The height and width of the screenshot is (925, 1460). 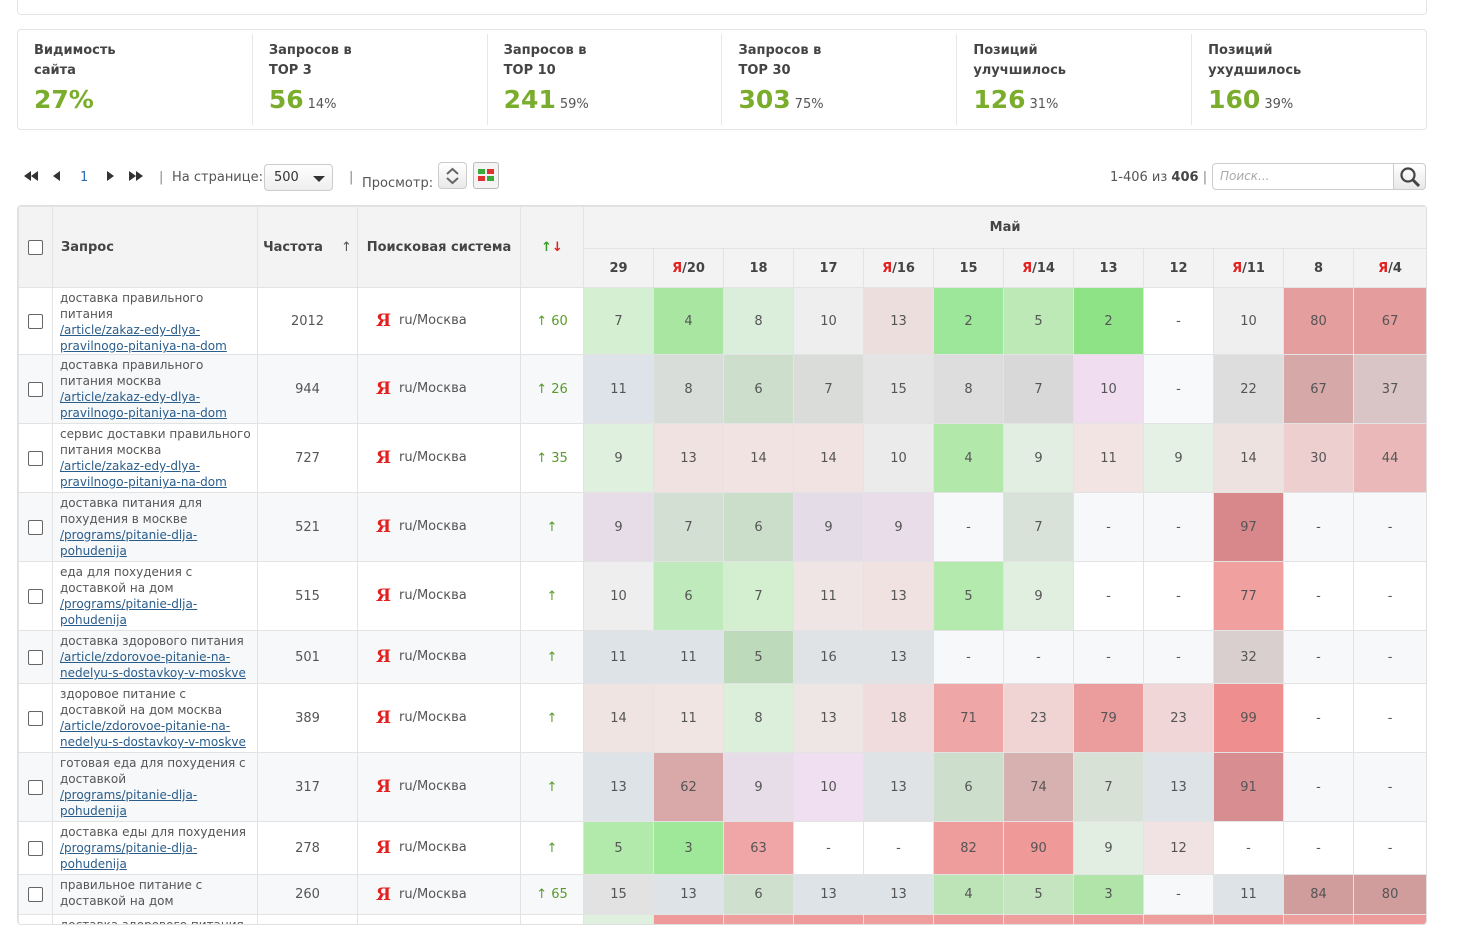 I want to click on dynamics-header: ↑↓, so click(x=552, y=247).